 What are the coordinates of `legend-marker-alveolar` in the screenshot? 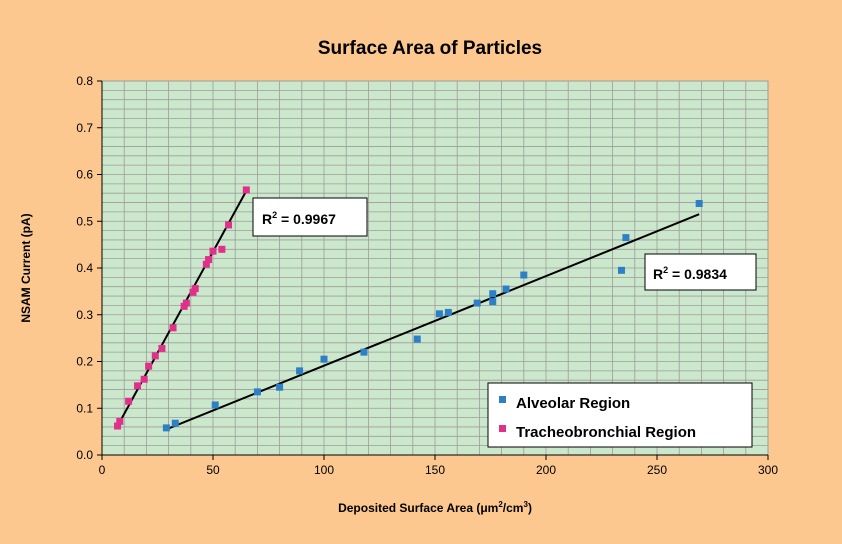 It's located at (502, 399).